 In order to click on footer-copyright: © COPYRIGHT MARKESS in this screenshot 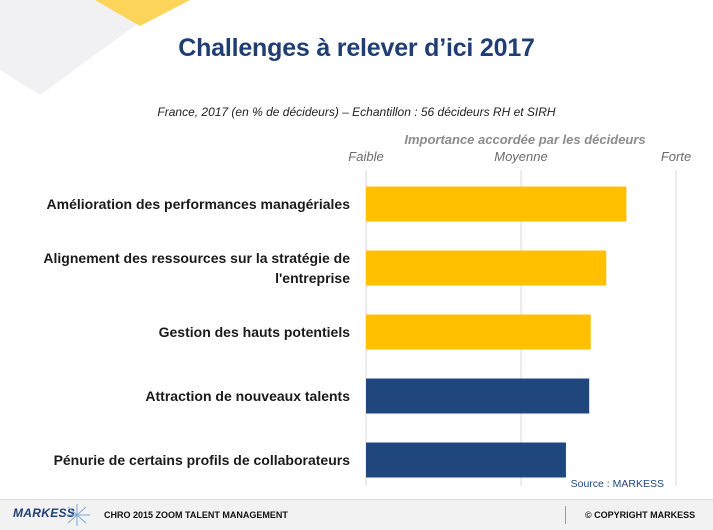, I will do `click(640, 515)`.